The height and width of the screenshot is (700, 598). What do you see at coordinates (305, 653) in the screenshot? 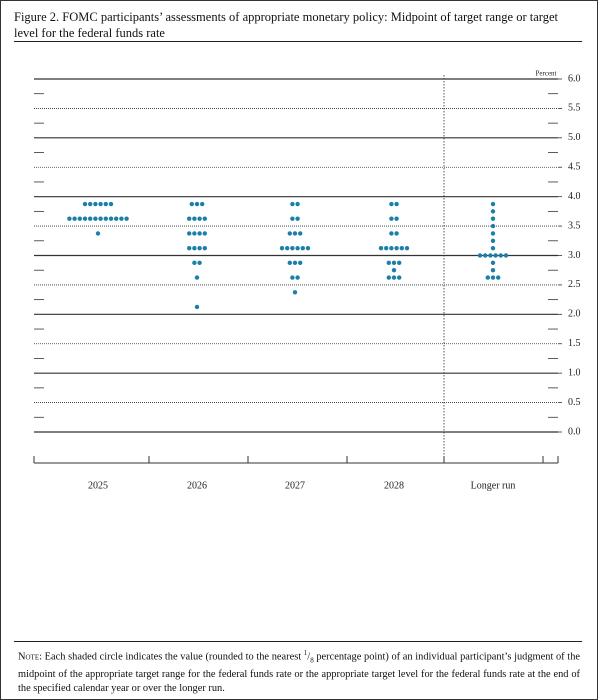
I see `note-text: 1` at bounding box center [305, 653].